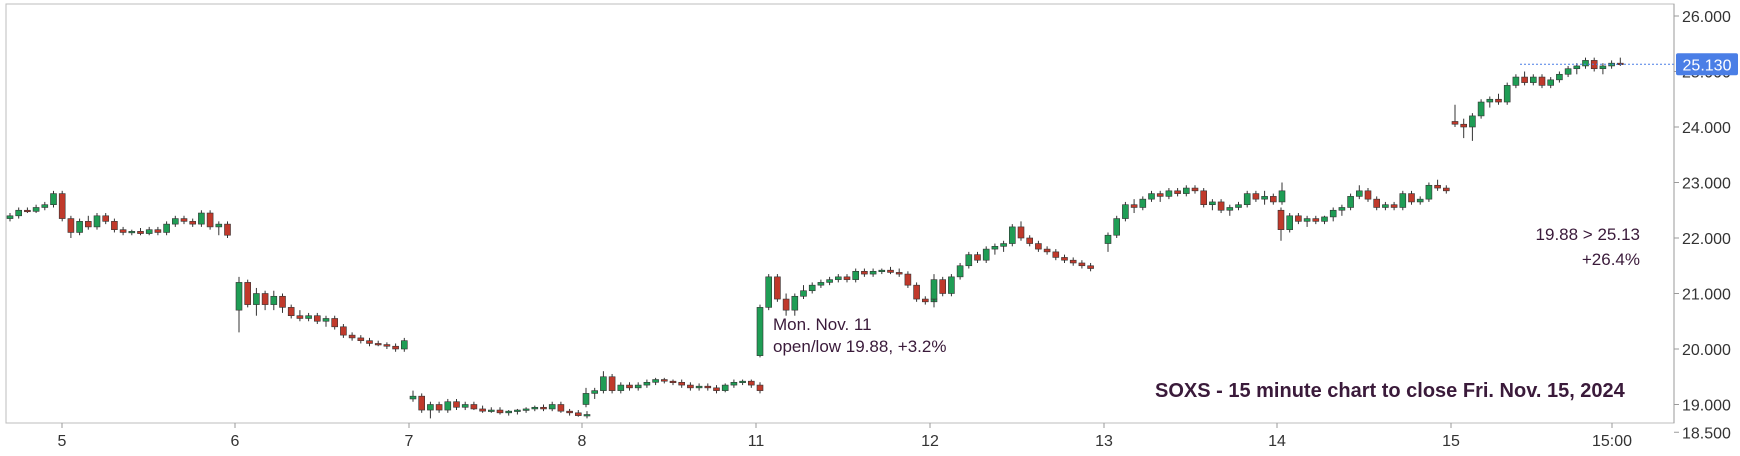 Image resolution: width=1740 pixels, height=456 pixels. I want to click on change-annotation: 19.88 > 25.13 +26.4%, so click(1560, 247).